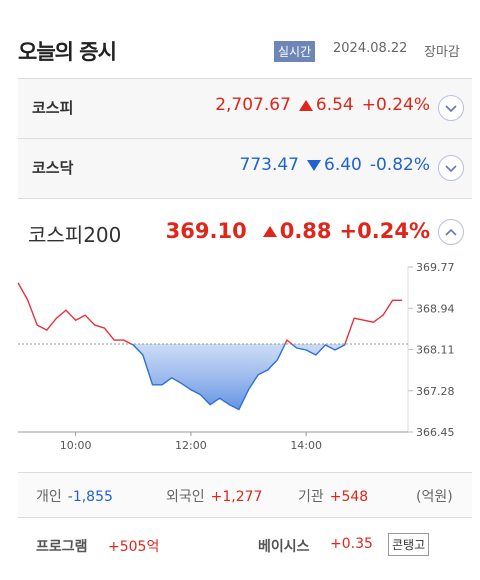  Describe the element at coordinates (409, 544) in the screenshot. I see `basis-state: 콘탱고` at that location.